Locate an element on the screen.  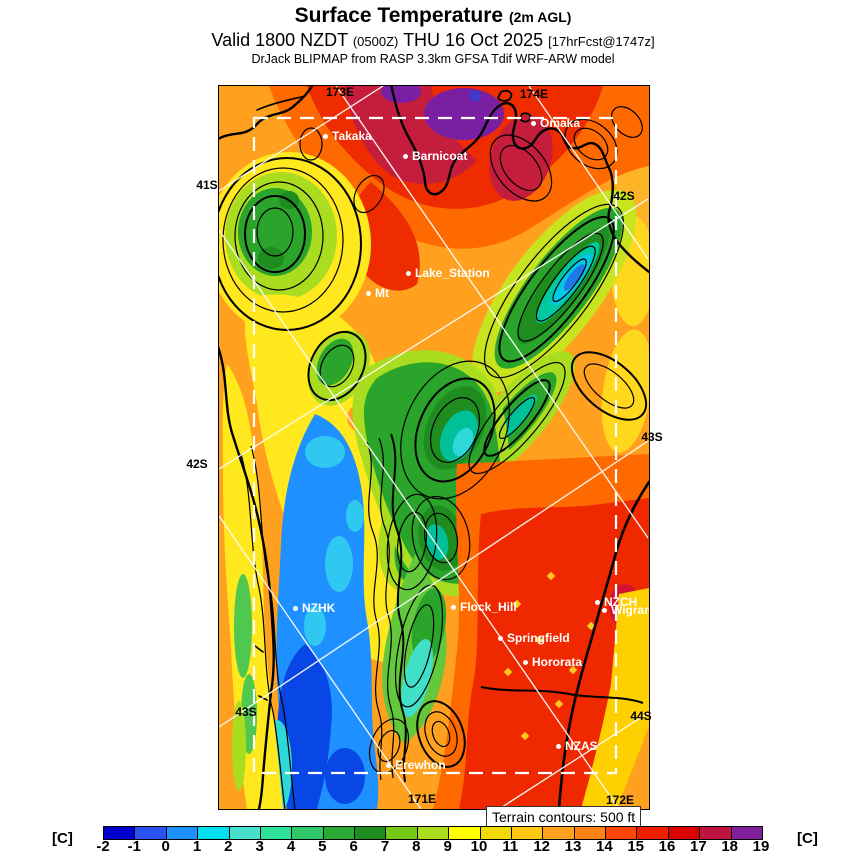
colorbar-ticks: -2 -1 0 1 2 3 4 5 6 7 8 9 10 11 12 13 14 15 16 17 18 19 is located at coordinates (432, 848).